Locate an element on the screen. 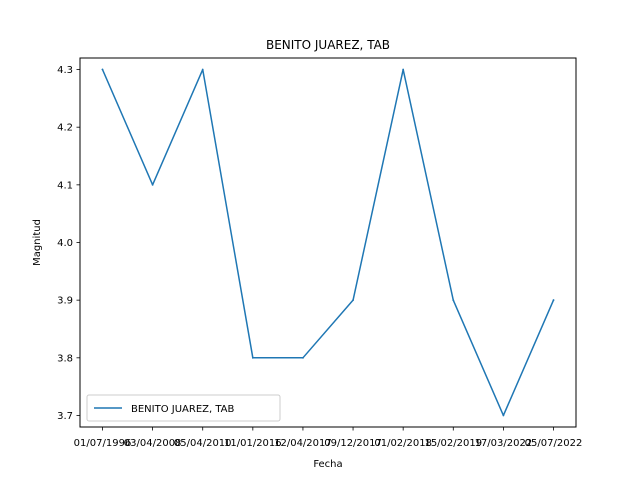  y-tick-label: 4.0 is located at coordinates (65, 243).